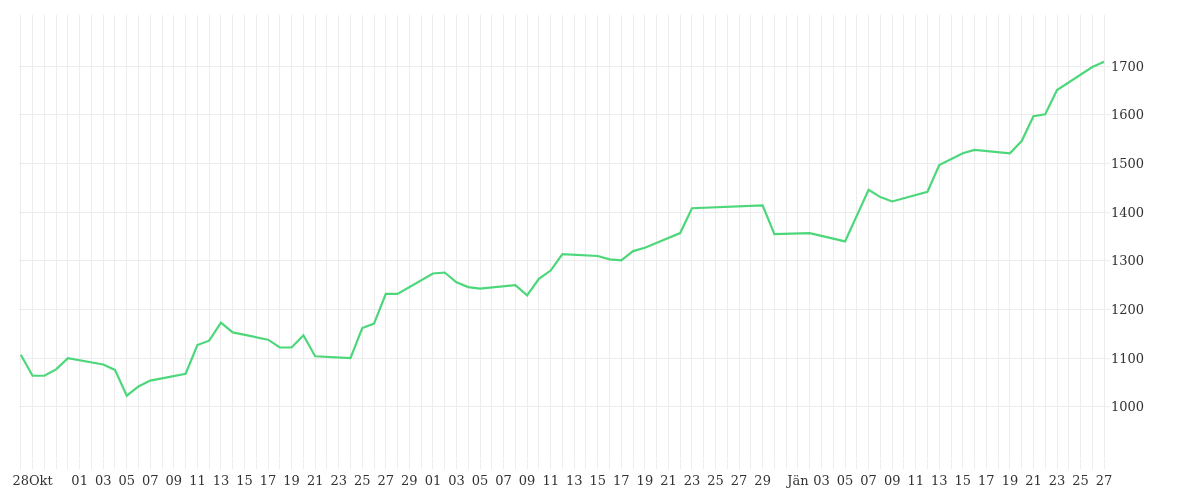 The image size is (1200, 500). Describe the element at coordinates (1128, 310) in the screenshot. I see `y-tick-label: 1200` at that location.